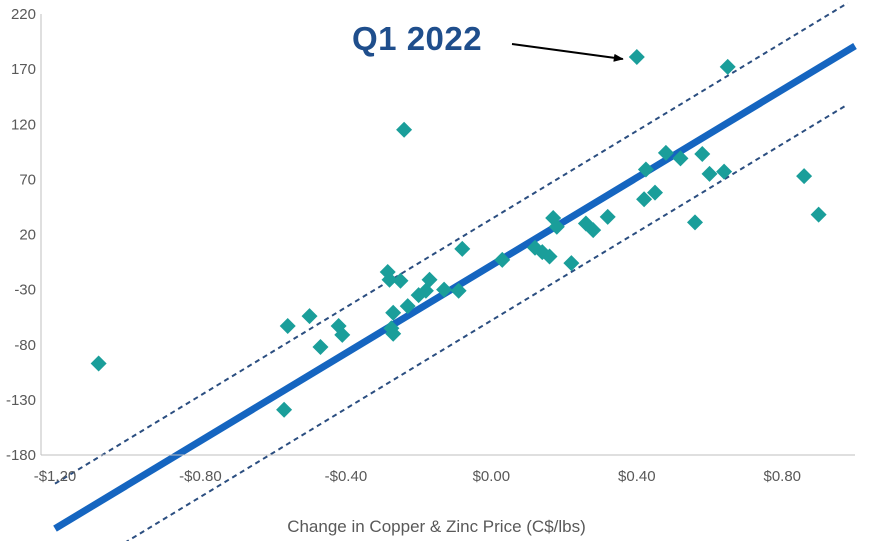 This screenshot has width=873, height=546. What do you see at coordinates (346, 476) in the screenshot?
I see `x-tick-label: -$0.40` at bounding box center [346, 476].